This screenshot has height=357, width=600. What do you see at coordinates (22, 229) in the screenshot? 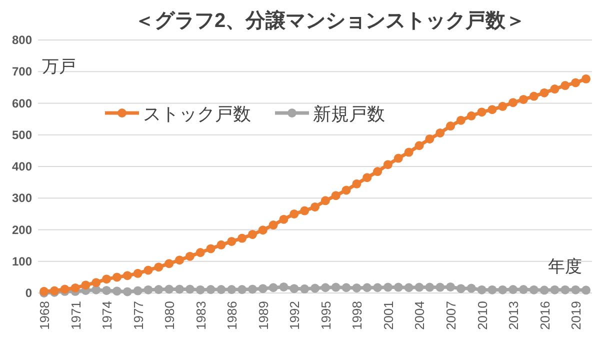
I see `y-tick-label: 200` at bounding box center [22, 229].